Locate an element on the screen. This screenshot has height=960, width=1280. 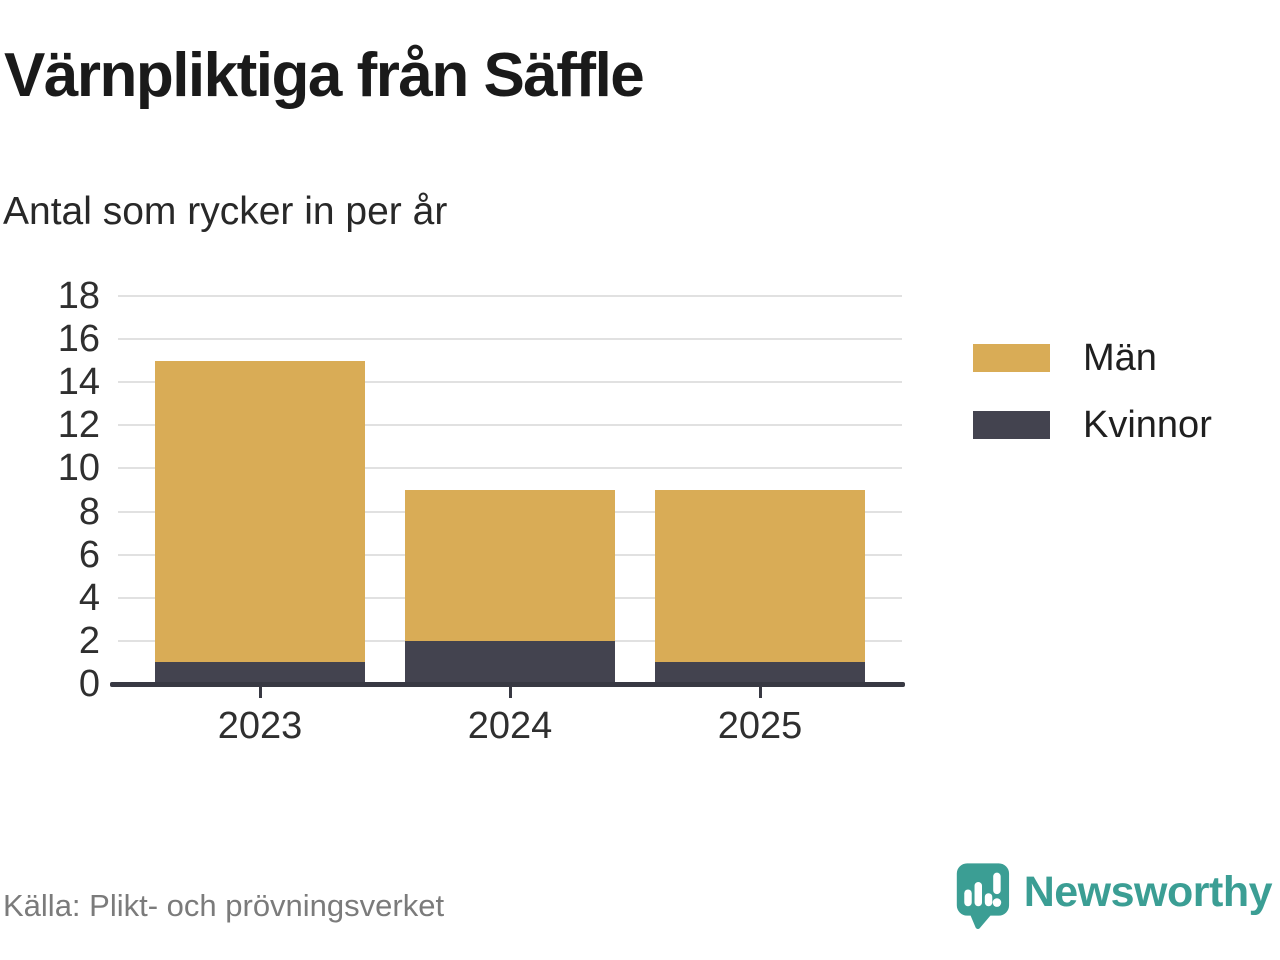
x-axis-label-2023: 2023 is located at coordinates (260, 726).